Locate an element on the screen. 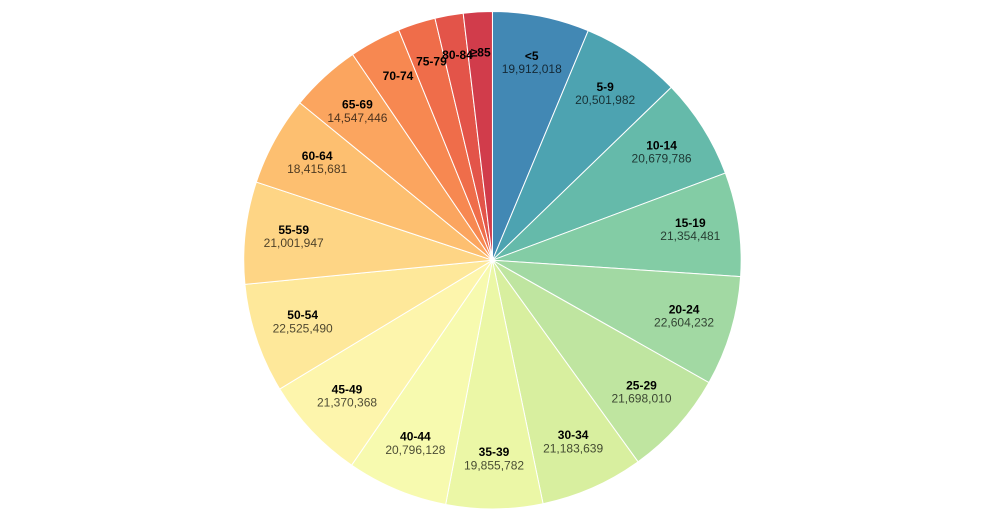 The image size is (990, 519). svg-text: 80-84 is located at coordinates (457, 55).